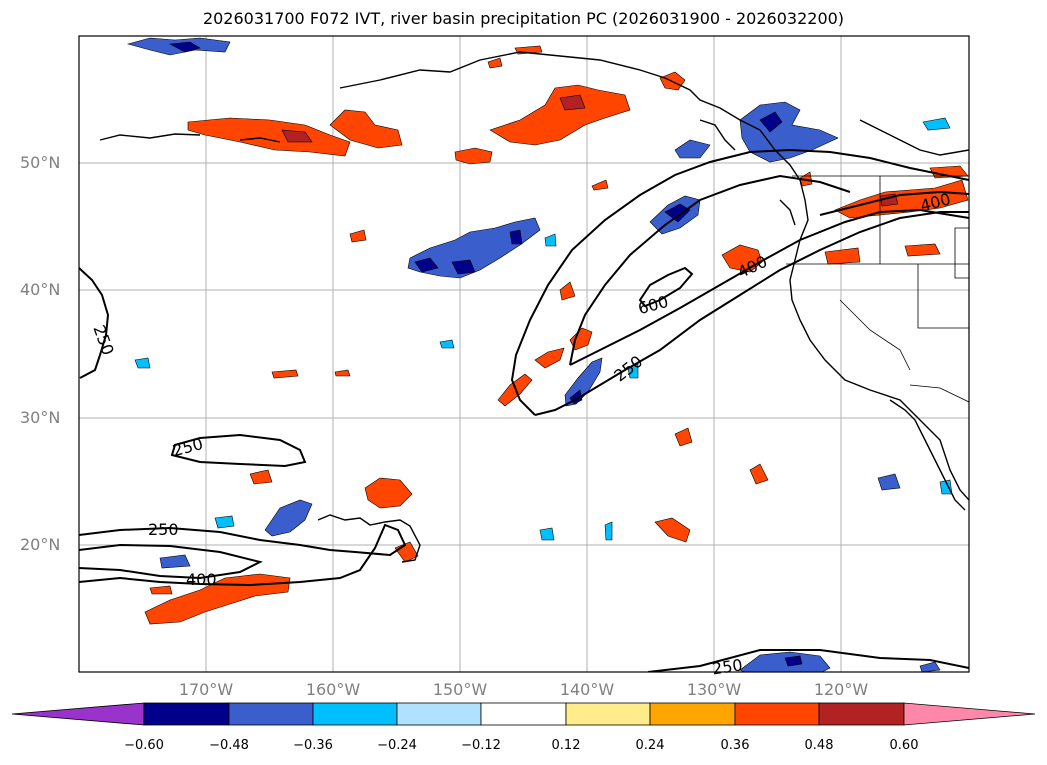  Describe the element at coordinates (566, 745) in the screenshot. I see `colorbar-tick-label: 0.12` at that location.